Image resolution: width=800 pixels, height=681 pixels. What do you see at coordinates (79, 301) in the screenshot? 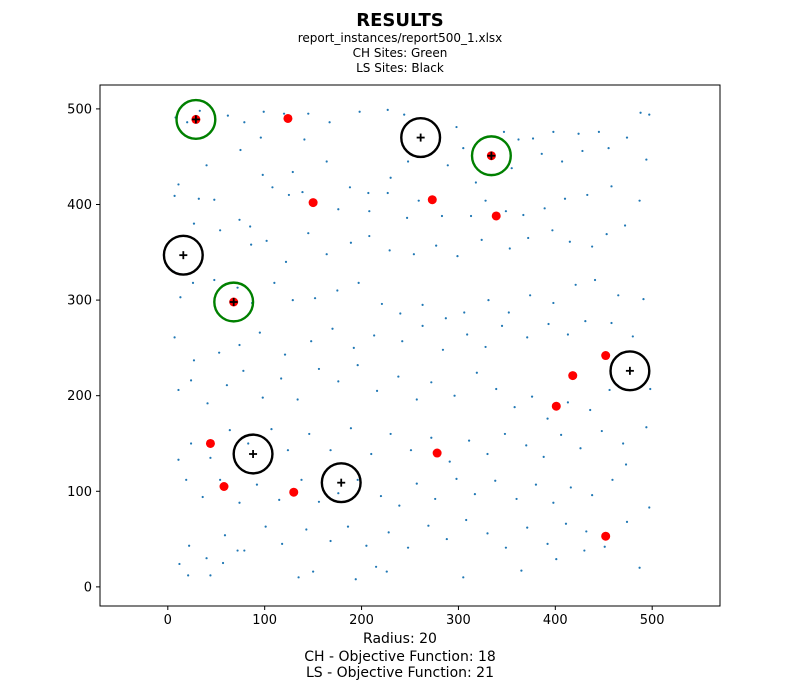
I see `y-tick-label: 300` at bounding box center [79, 301].